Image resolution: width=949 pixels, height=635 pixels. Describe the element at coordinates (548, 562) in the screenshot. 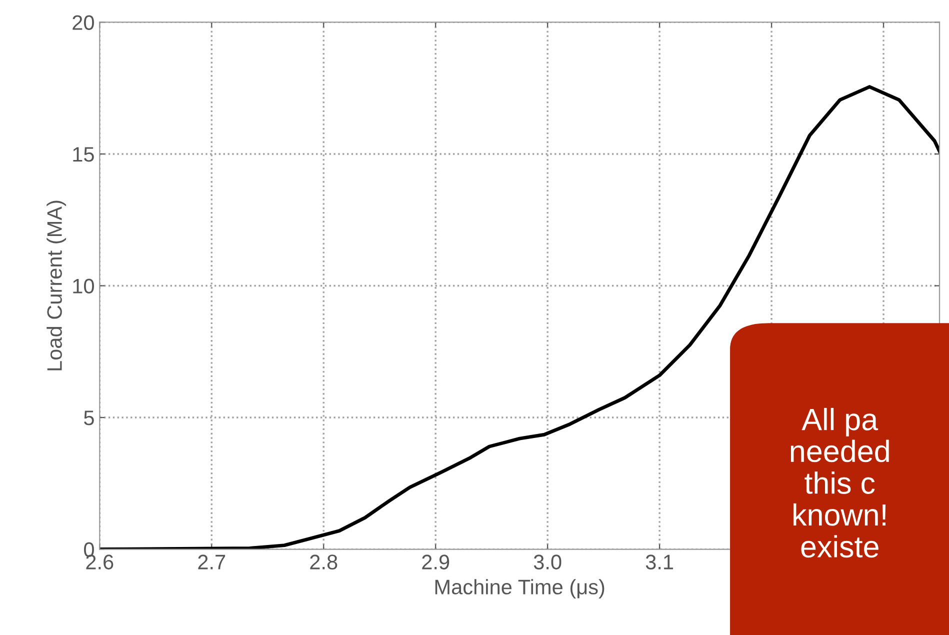

I see `x-tick-label: 3.0` at that location.